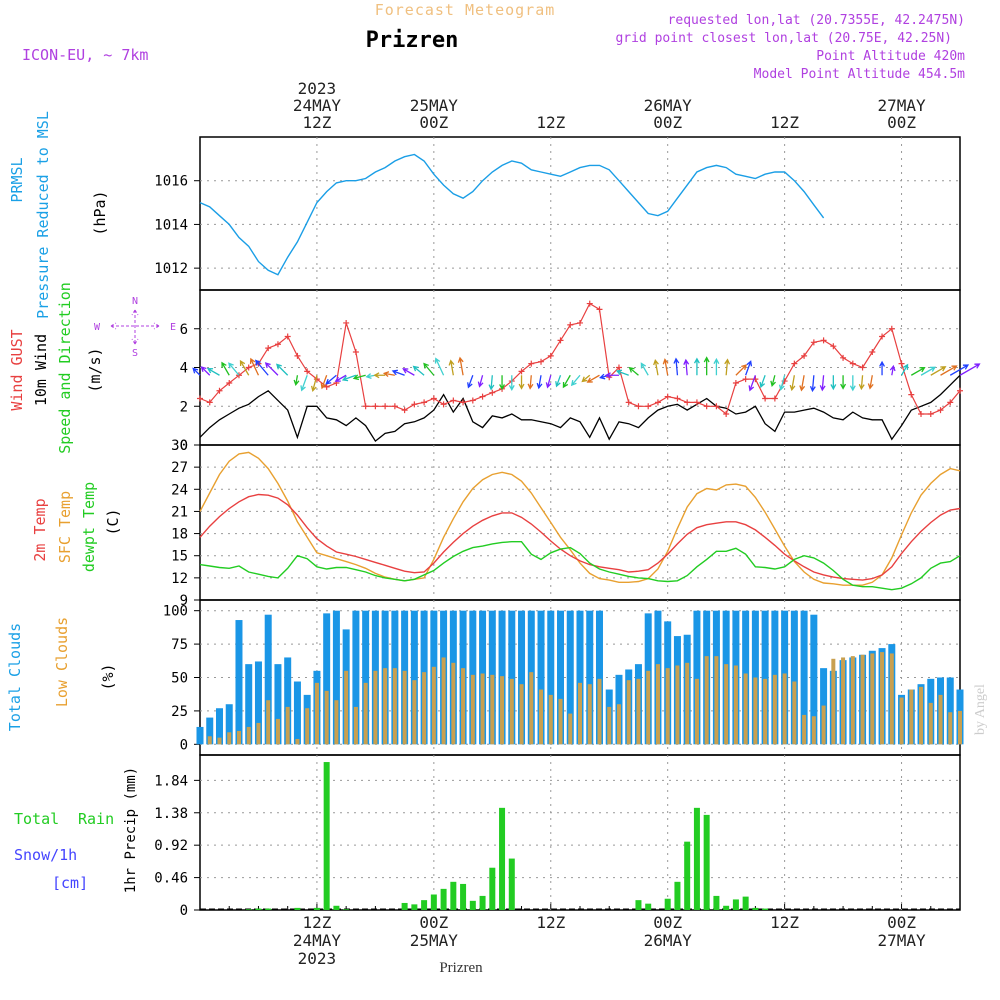  What do you see at coordinates (434, 940) in the screenshot?
I see `bottom-axis-label: 25MAY` at bounding box center [434, 940].